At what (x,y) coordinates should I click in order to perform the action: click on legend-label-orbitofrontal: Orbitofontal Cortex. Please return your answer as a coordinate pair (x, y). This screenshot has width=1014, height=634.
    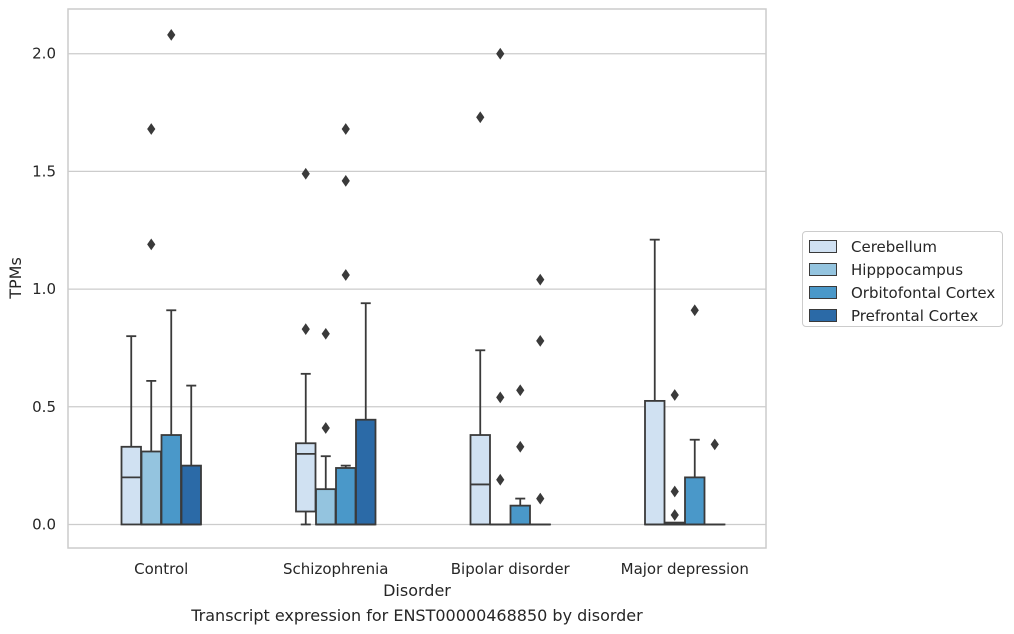
    Looking at the image, I should click on (923, 292).